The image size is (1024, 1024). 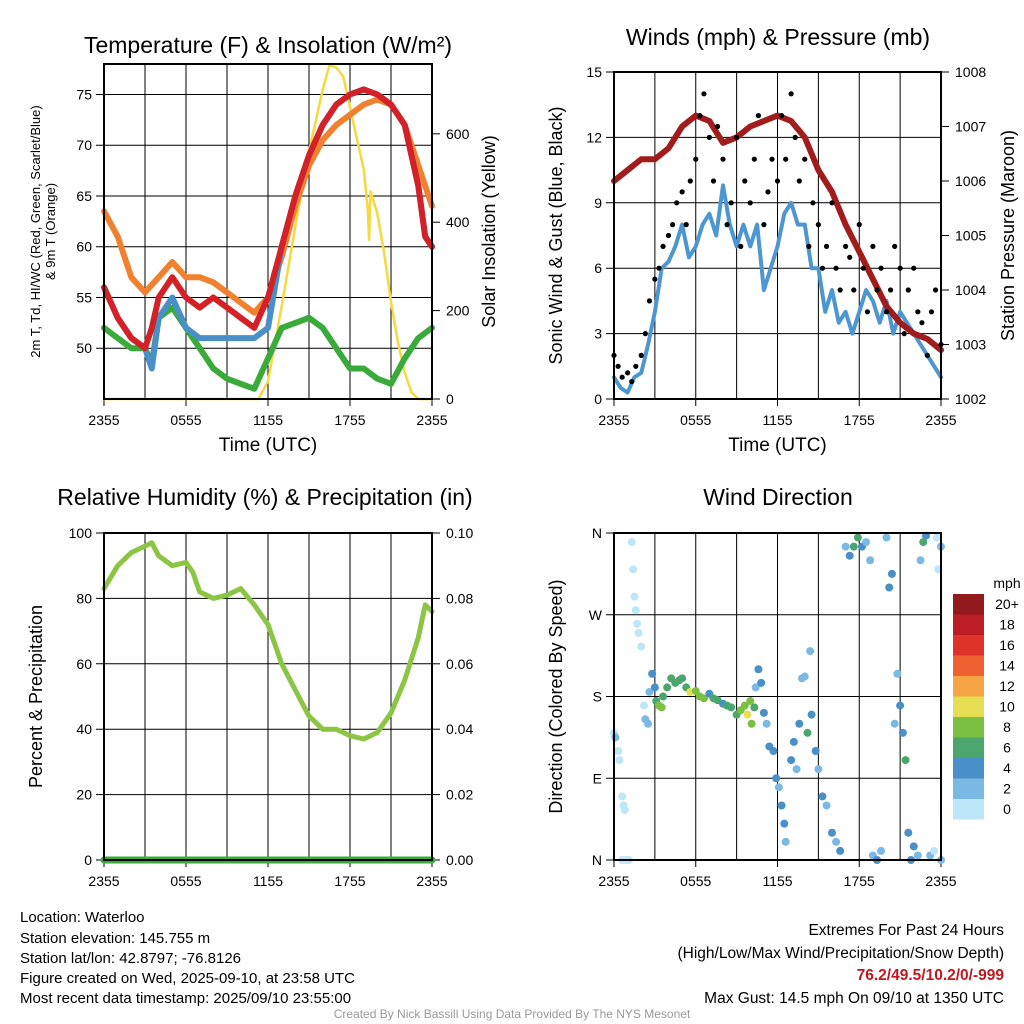 What do you see at coordinates (970, 181) in the screenshot?
I see `y2-tick-label: 1006` at bounding box center [970, 181].